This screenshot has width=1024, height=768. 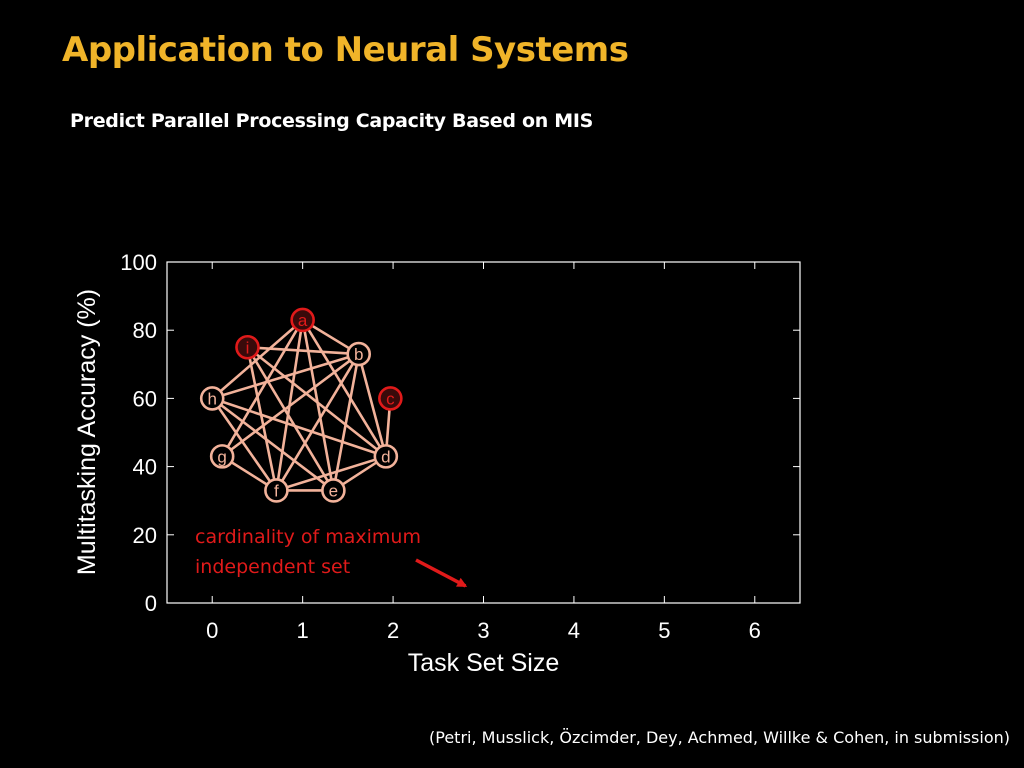 I want to click on y-tick-label: 60, so click(x=145, y=398).